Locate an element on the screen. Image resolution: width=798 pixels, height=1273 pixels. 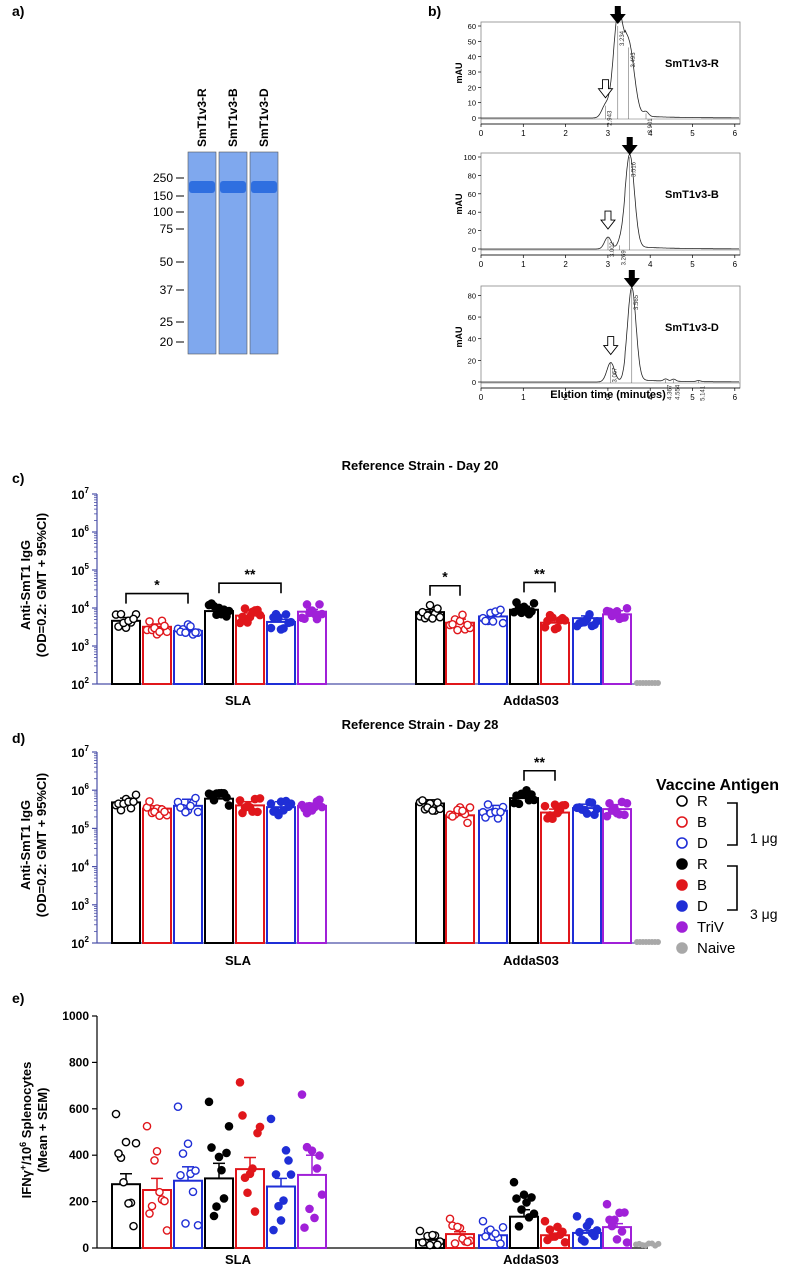
panel-e-chart: 0 200 400 600 800 1000 is located at coordinates (362, 1132).